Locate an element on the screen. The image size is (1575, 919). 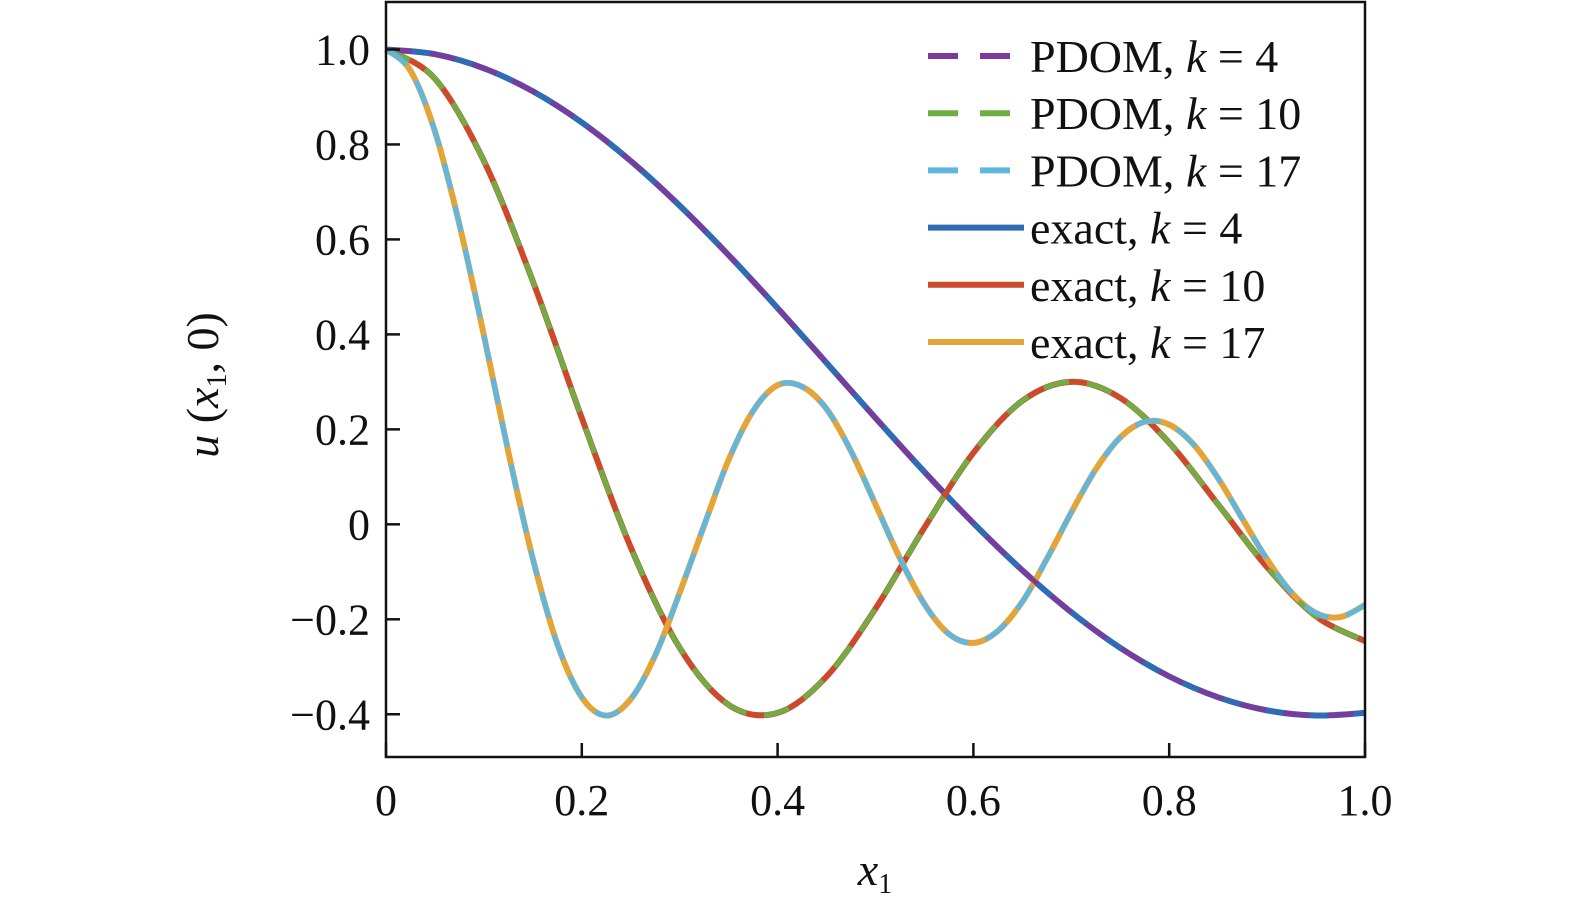
legend-label: PDOM, k = 17 is located at coordinates (1165, 170).